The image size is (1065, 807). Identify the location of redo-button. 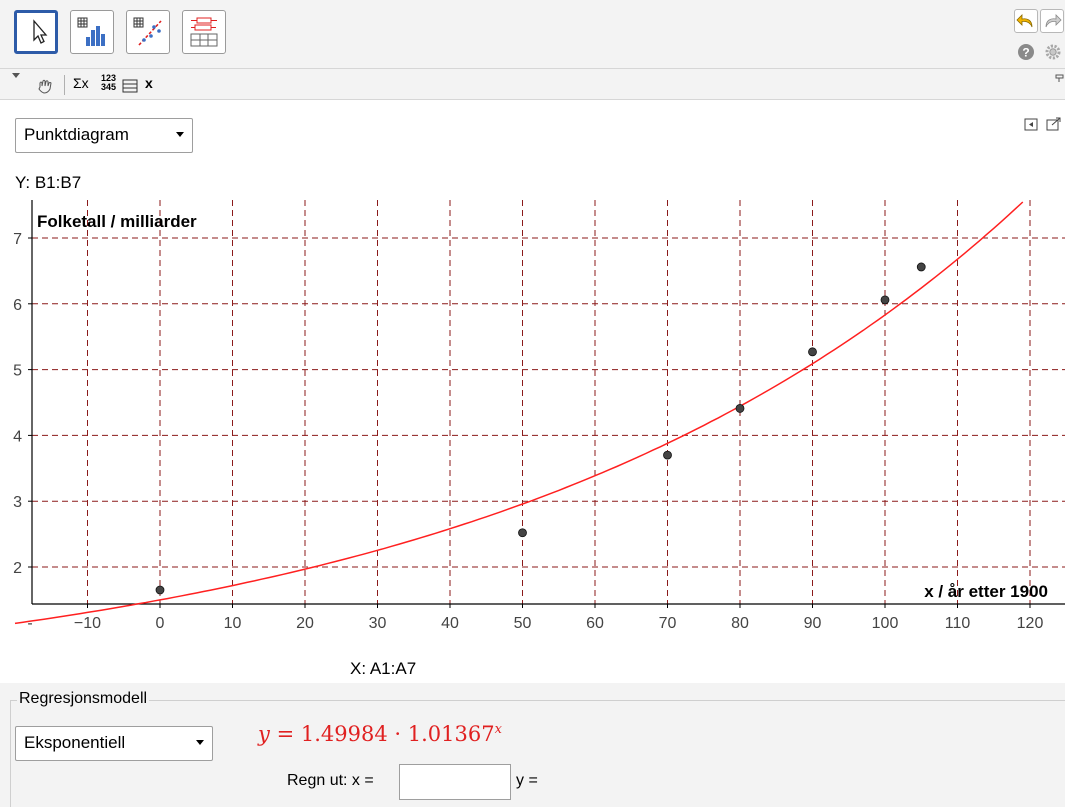
(1052, 21).